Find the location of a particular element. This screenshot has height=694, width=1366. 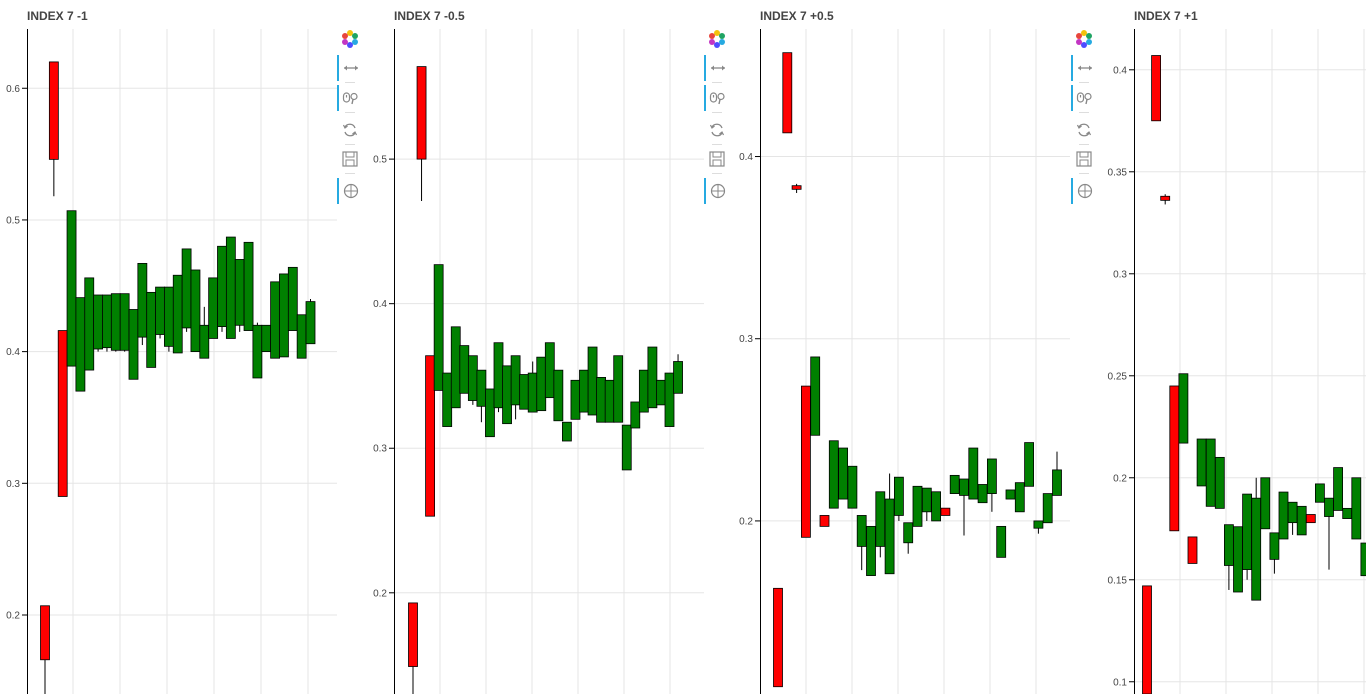

wheel-zoom-icon is located at coordinates (351, 98).